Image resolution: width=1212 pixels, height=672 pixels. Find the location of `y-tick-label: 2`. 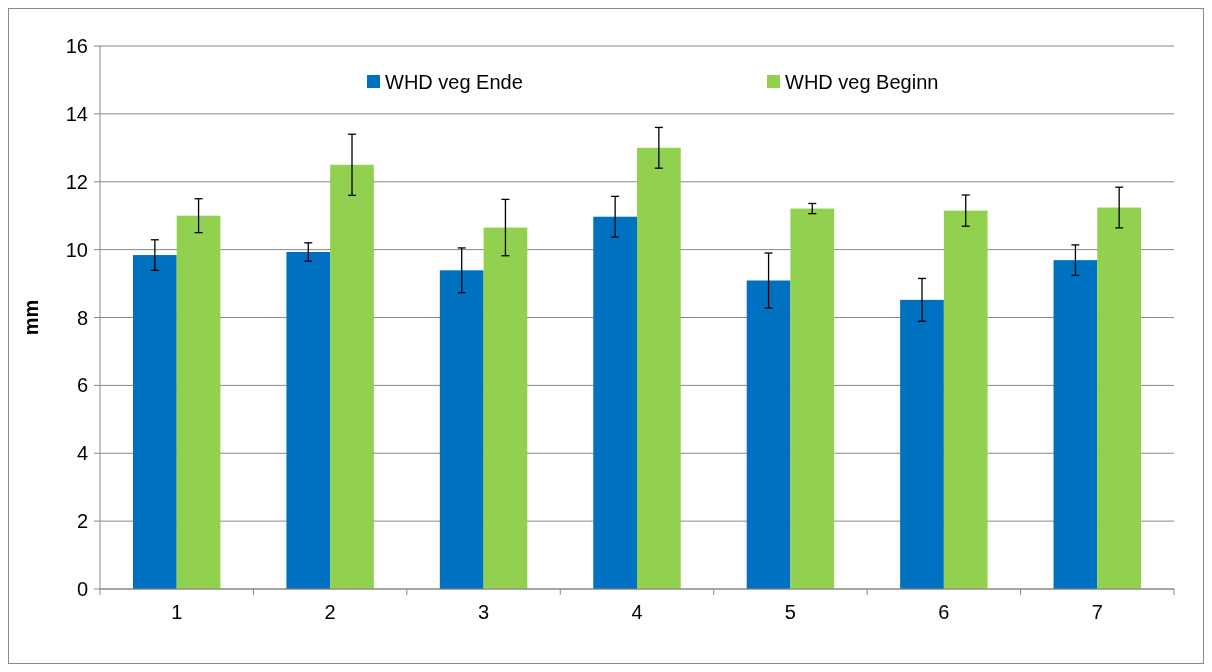

y-tick-label: 2 is located at coordinates (82, 521).